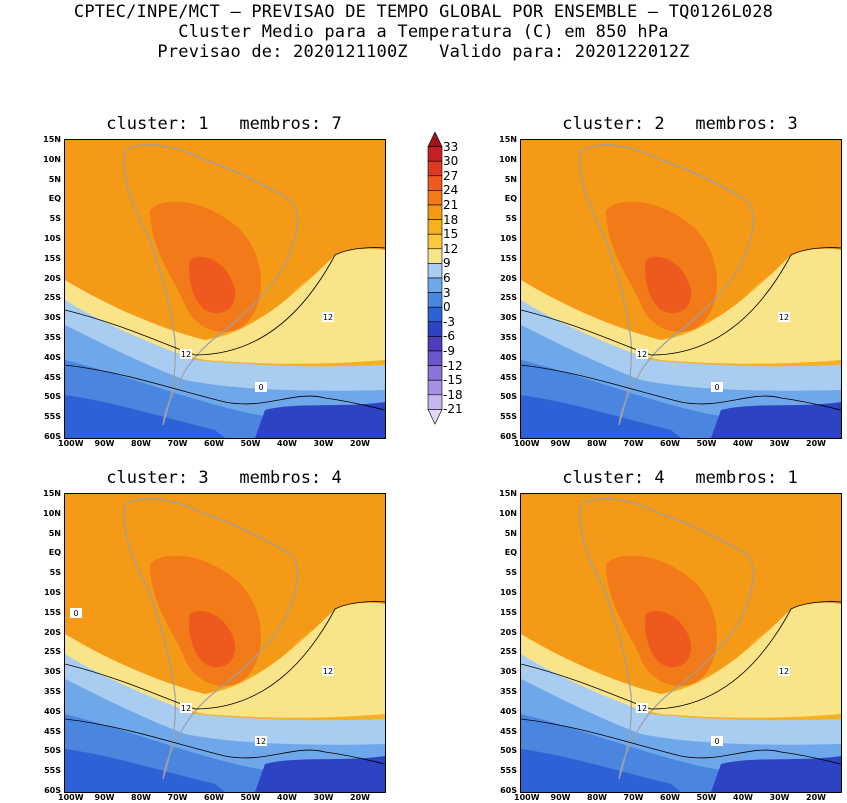 The width and height of the screenshot is (847, 803). Describe the element at coordinates (508, 159) in the screenshot. I see `latitude-label: 10N` at that location.